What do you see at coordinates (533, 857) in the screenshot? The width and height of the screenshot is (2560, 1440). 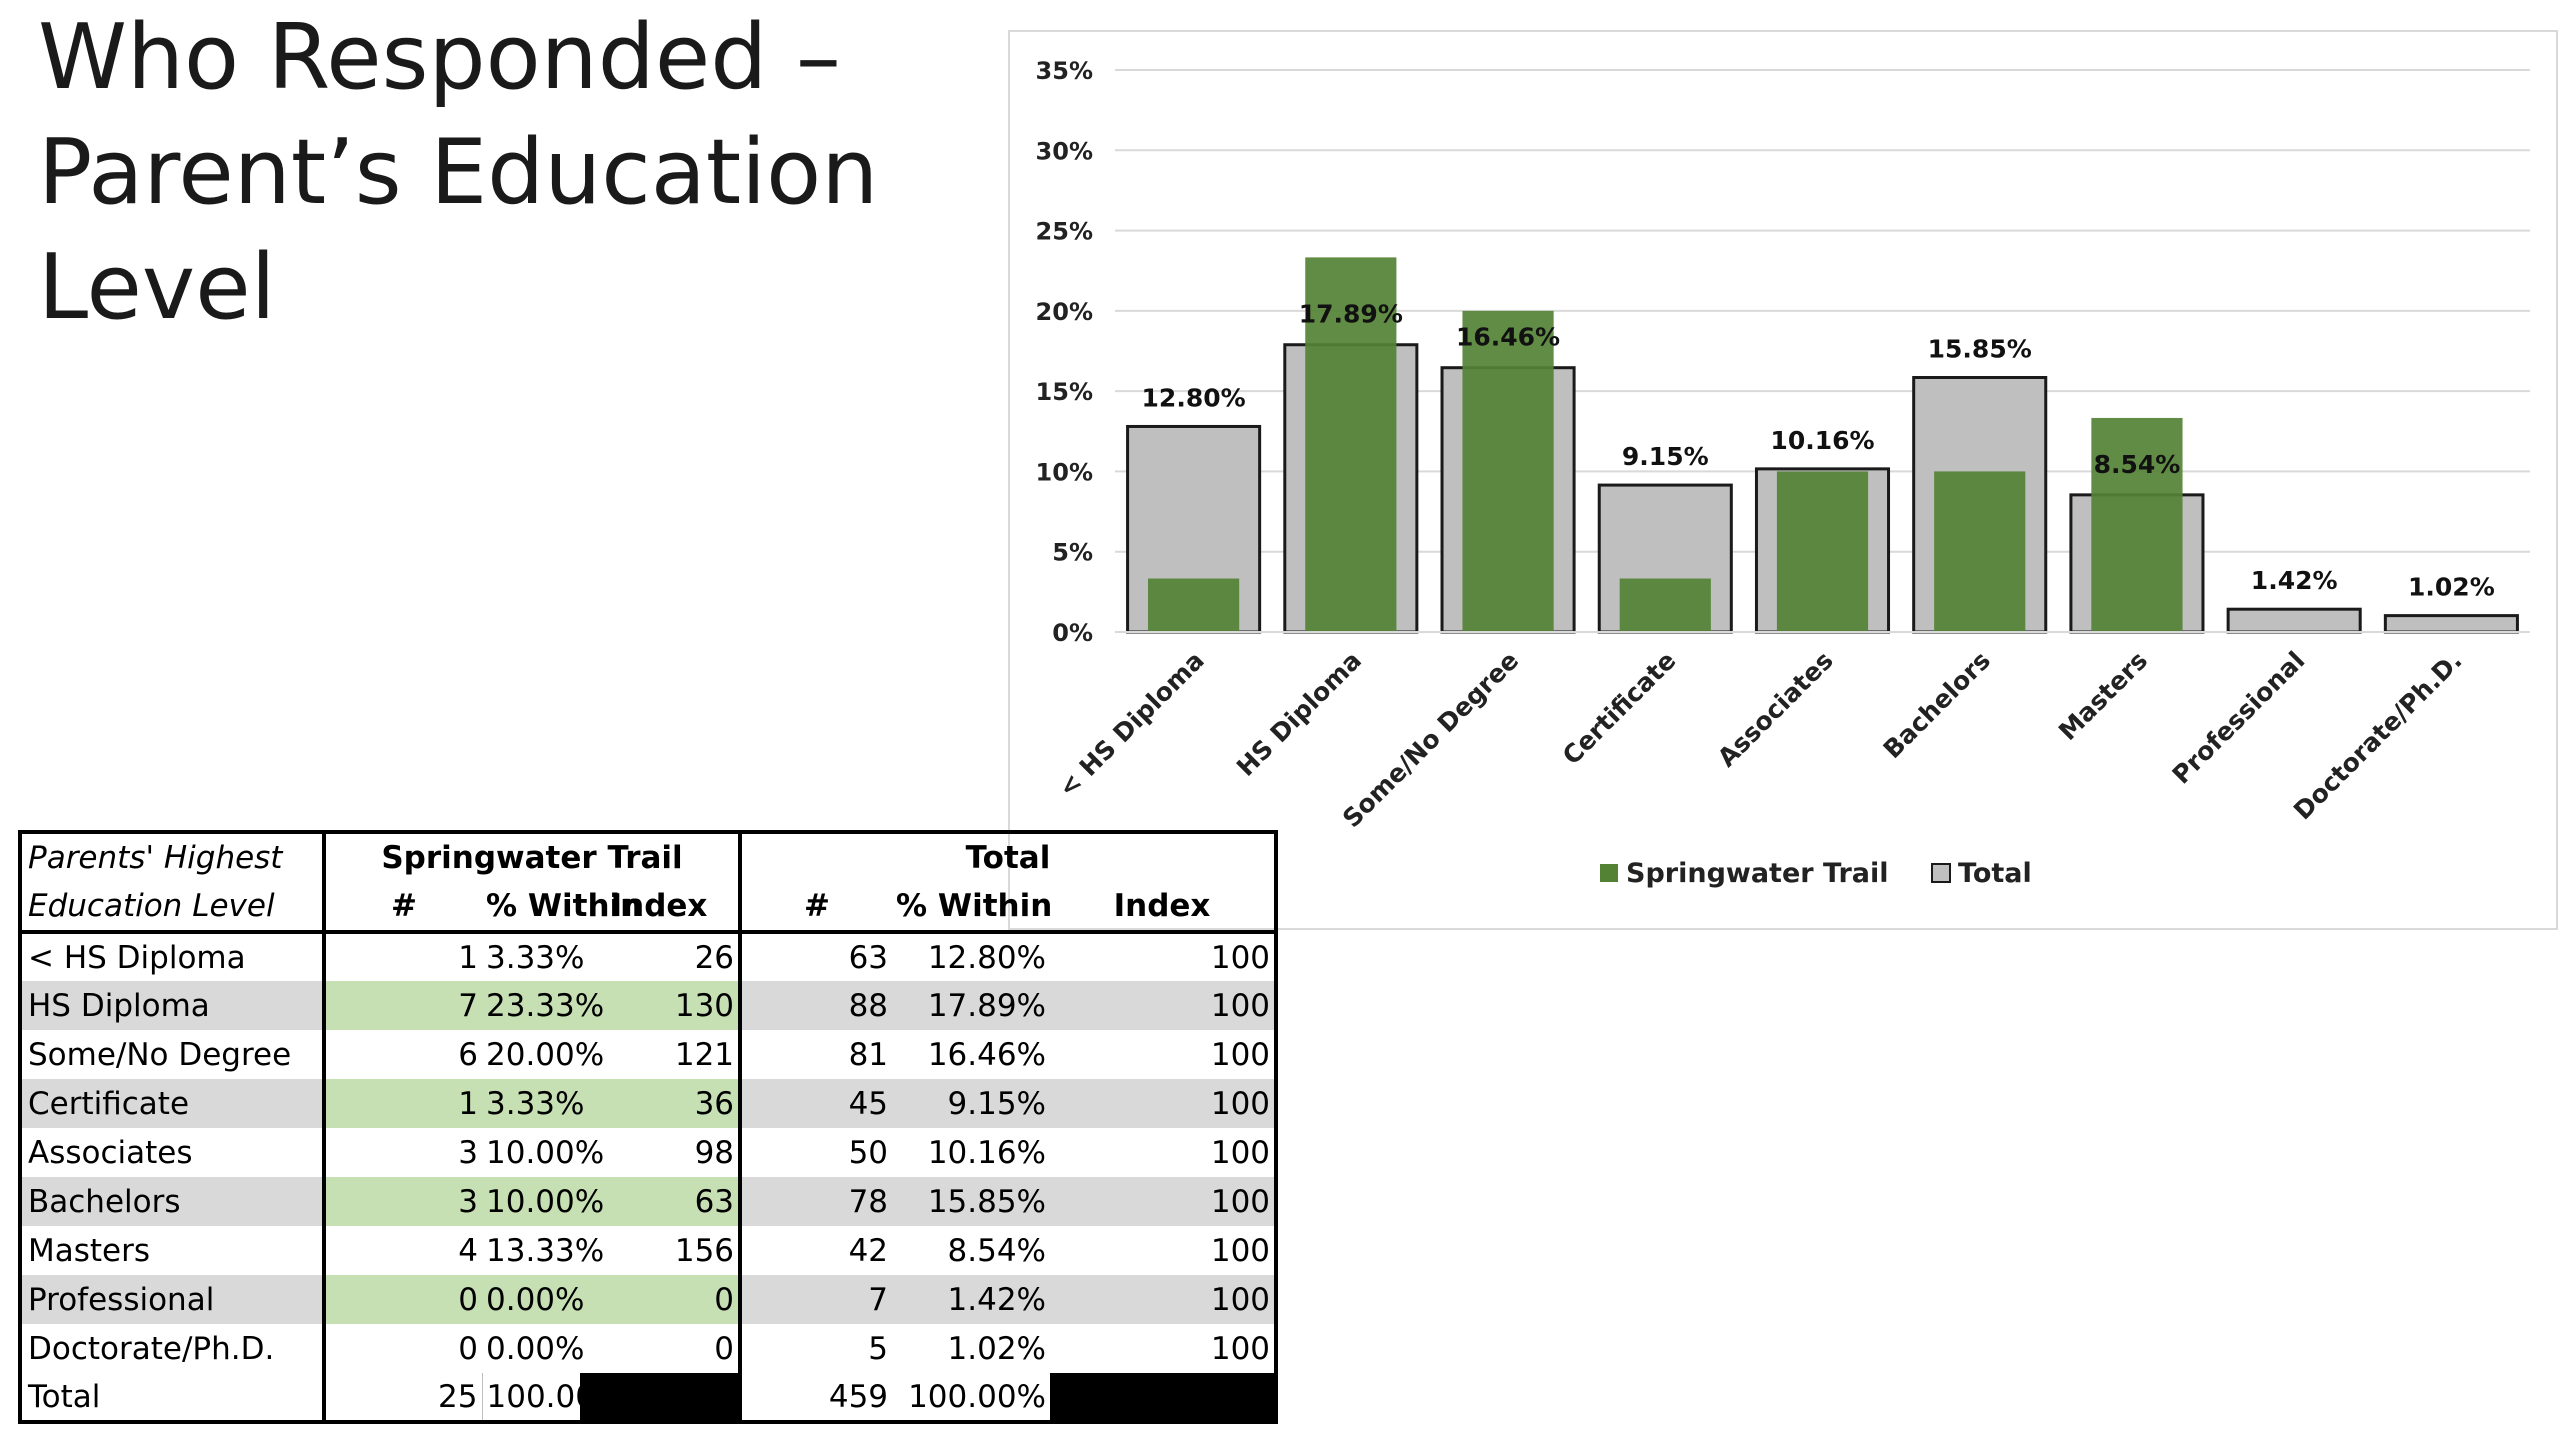 I see `group-header-springwater: Springwater Trail` at bounding box center [533, 857].